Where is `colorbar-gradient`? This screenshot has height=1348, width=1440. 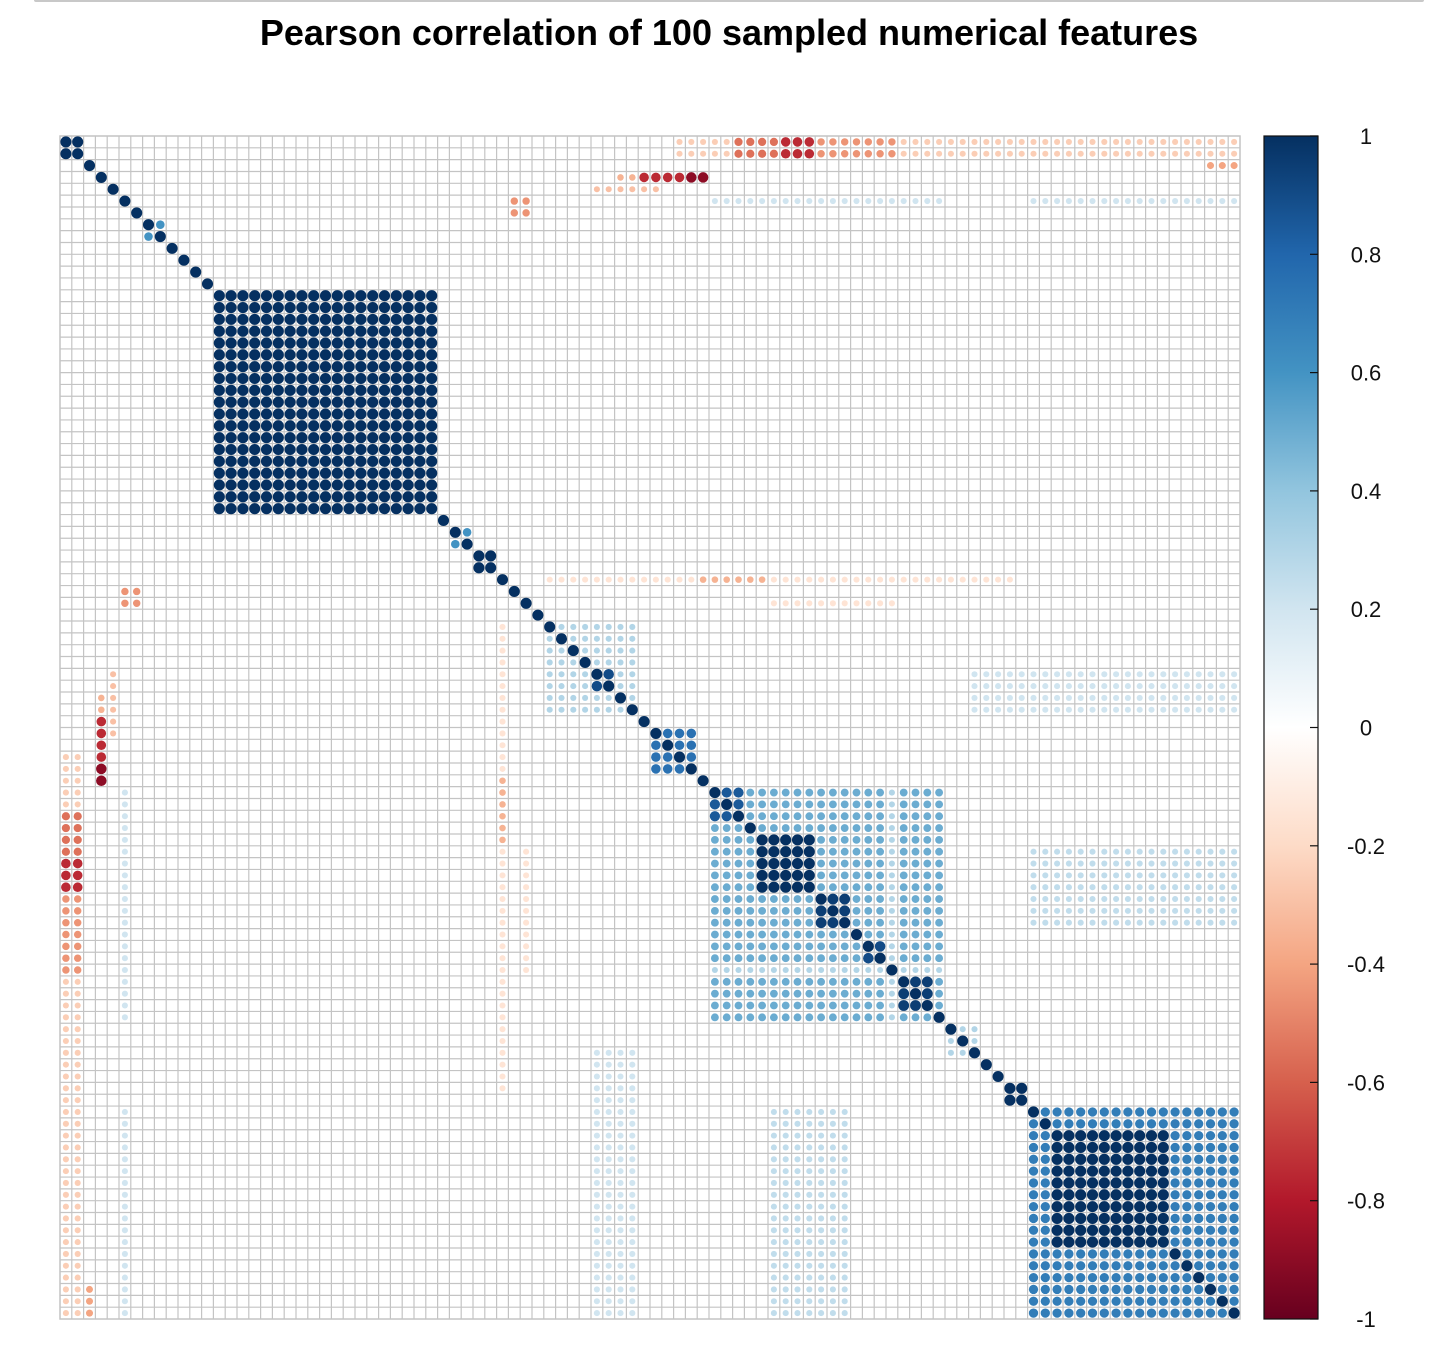 colorbar-gradient is located at coordinates (1291, 727).